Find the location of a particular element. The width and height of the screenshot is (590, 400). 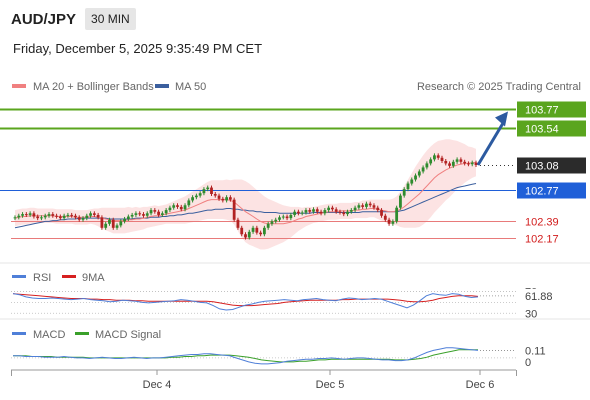

projection-arrow-shaft is located at coordinates (491, 143).